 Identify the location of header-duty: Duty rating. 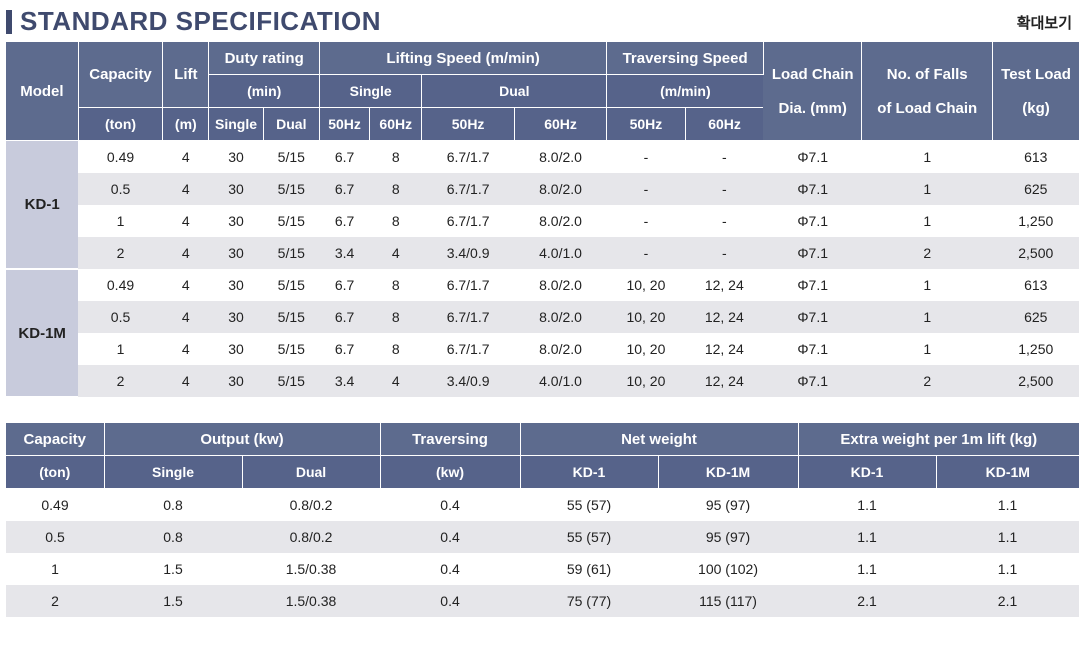
(264, 58).